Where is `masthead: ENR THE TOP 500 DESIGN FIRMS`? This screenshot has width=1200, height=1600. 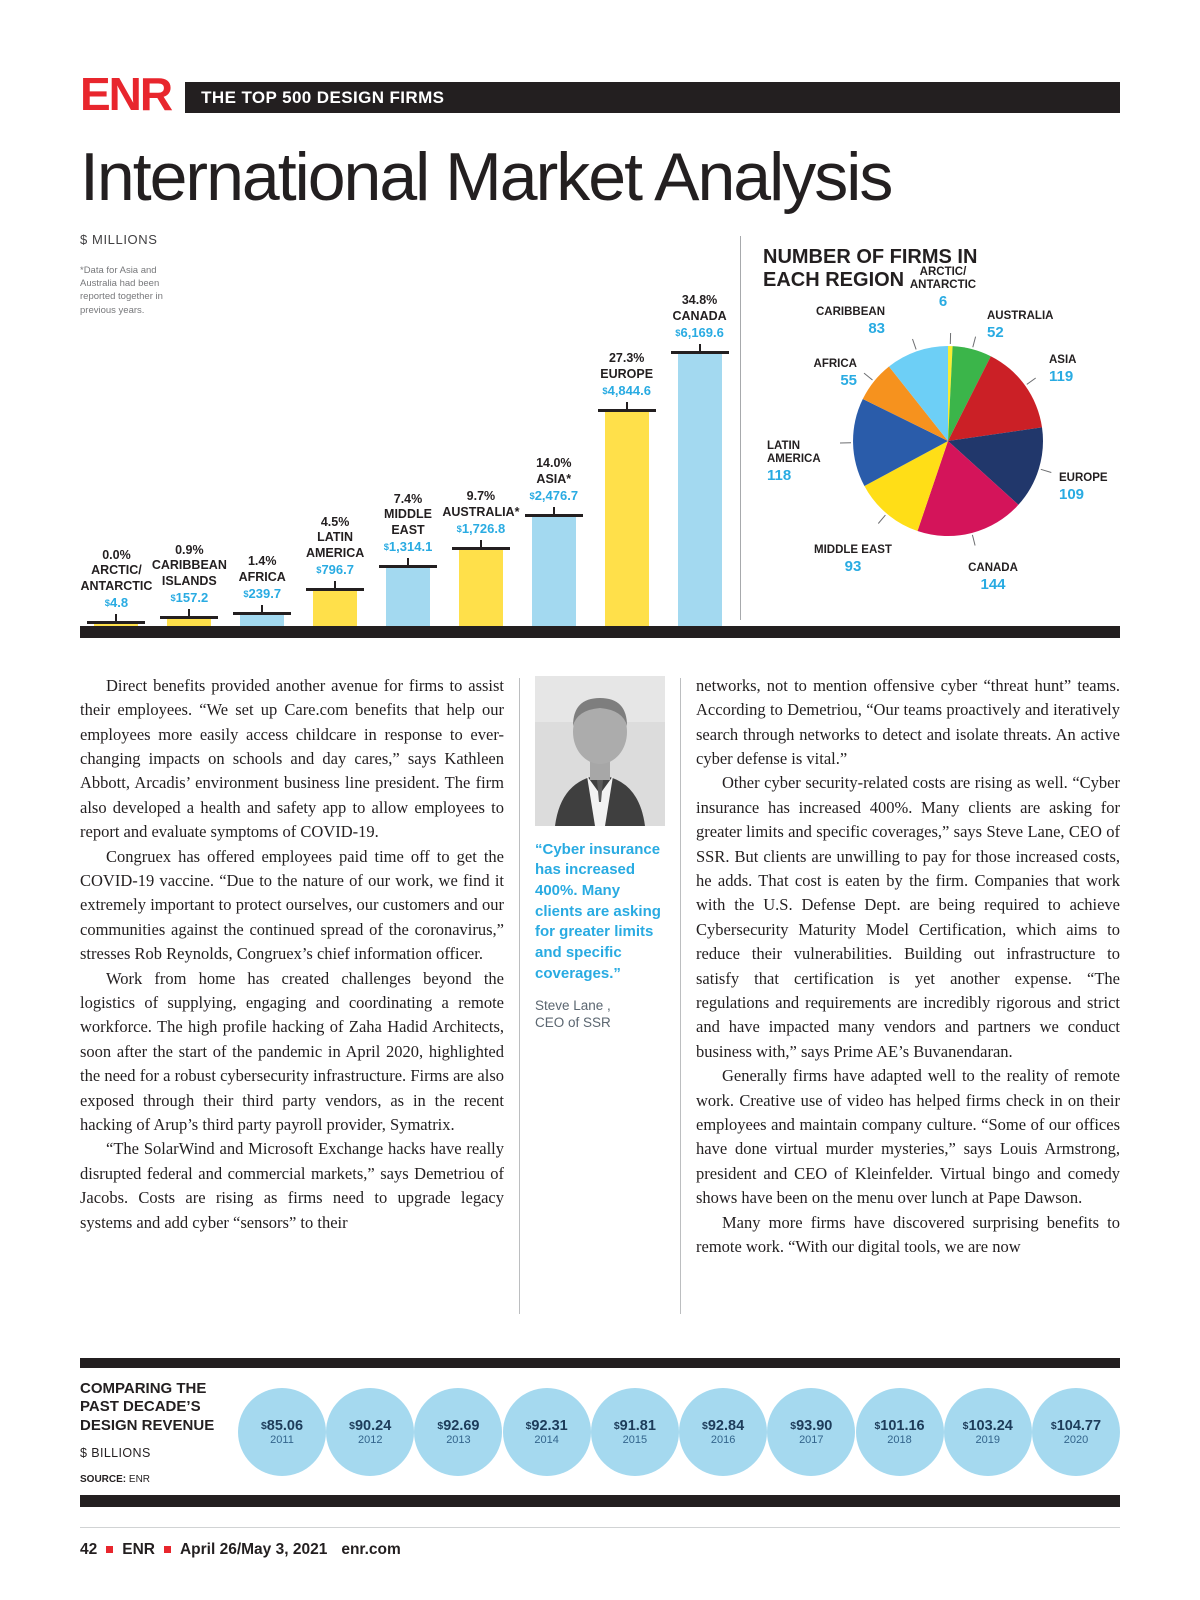
masthead: ENR THE TOP 500 DESIGN FIRMS is located at coordinates (600, 94).